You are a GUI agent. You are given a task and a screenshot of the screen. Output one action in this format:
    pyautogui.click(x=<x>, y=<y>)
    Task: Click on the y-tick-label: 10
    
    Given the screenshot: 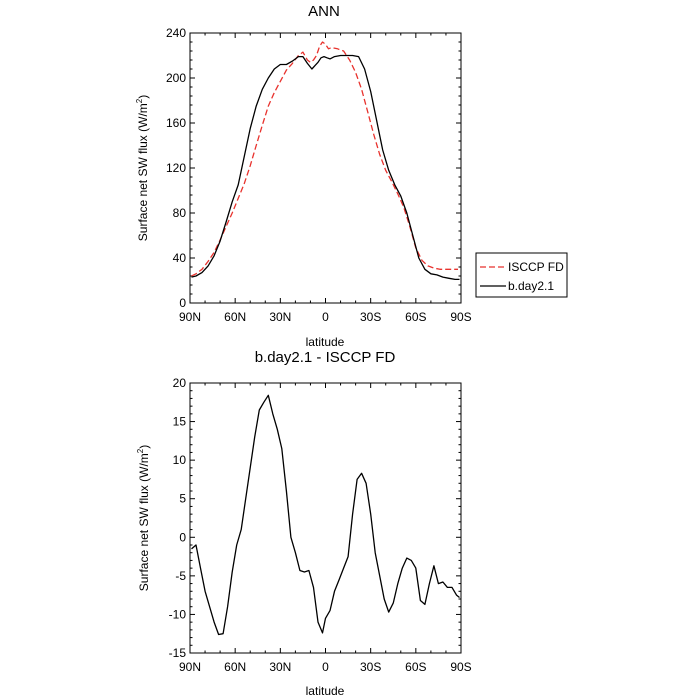 What is the action you would take?
    pyautogui.click(x=180, y=460)
    